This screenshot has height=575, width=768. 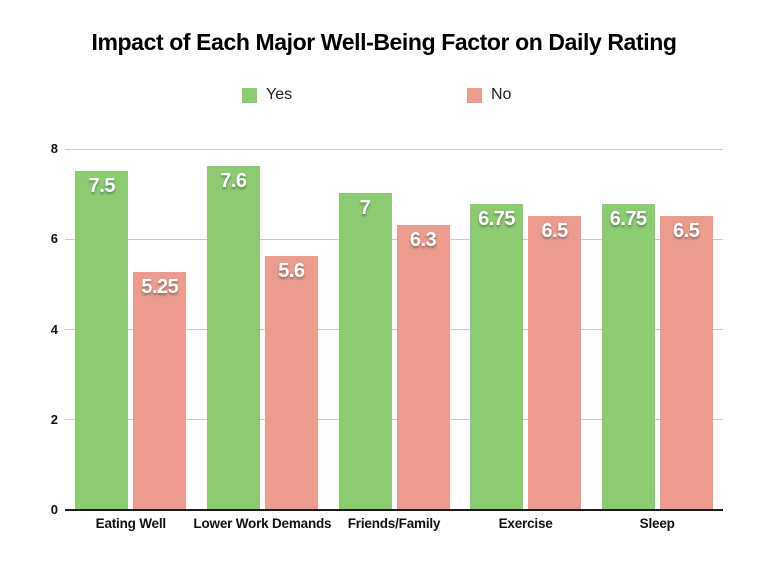 What do you see at coordinates (501, 94) in the screenshot?
I see `legend-label-no: No` at bounding box center [501, 94].